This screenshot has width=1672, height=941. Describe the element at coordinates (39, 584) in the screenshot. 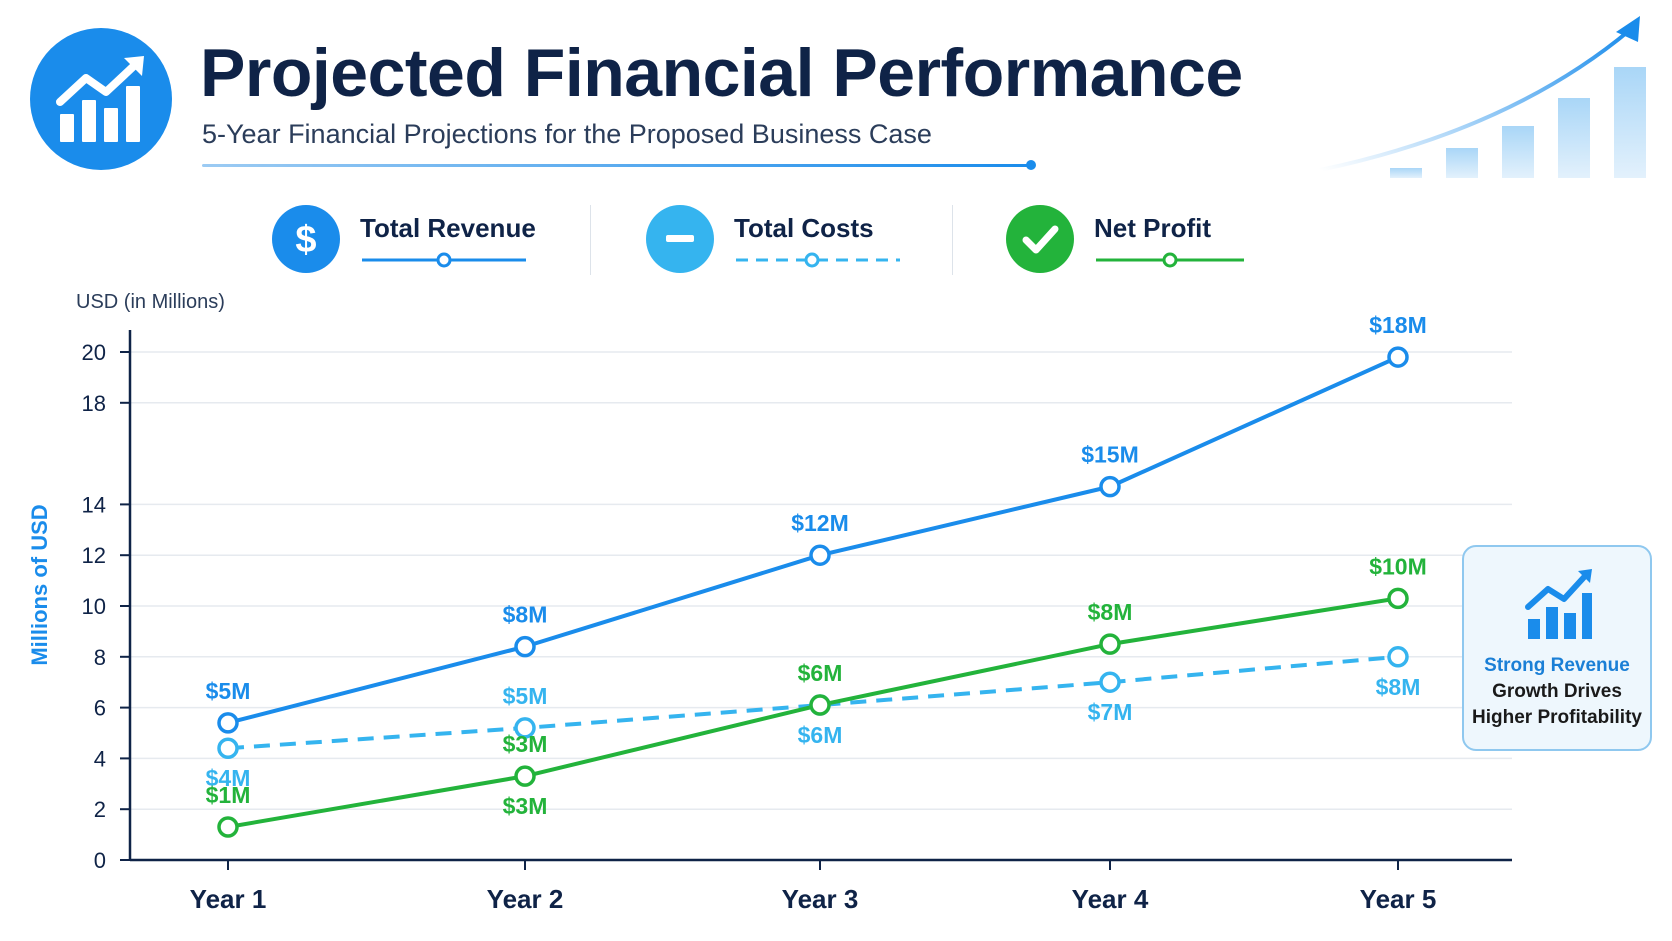

I see `y-axis-title: Millions of USD` at that location.